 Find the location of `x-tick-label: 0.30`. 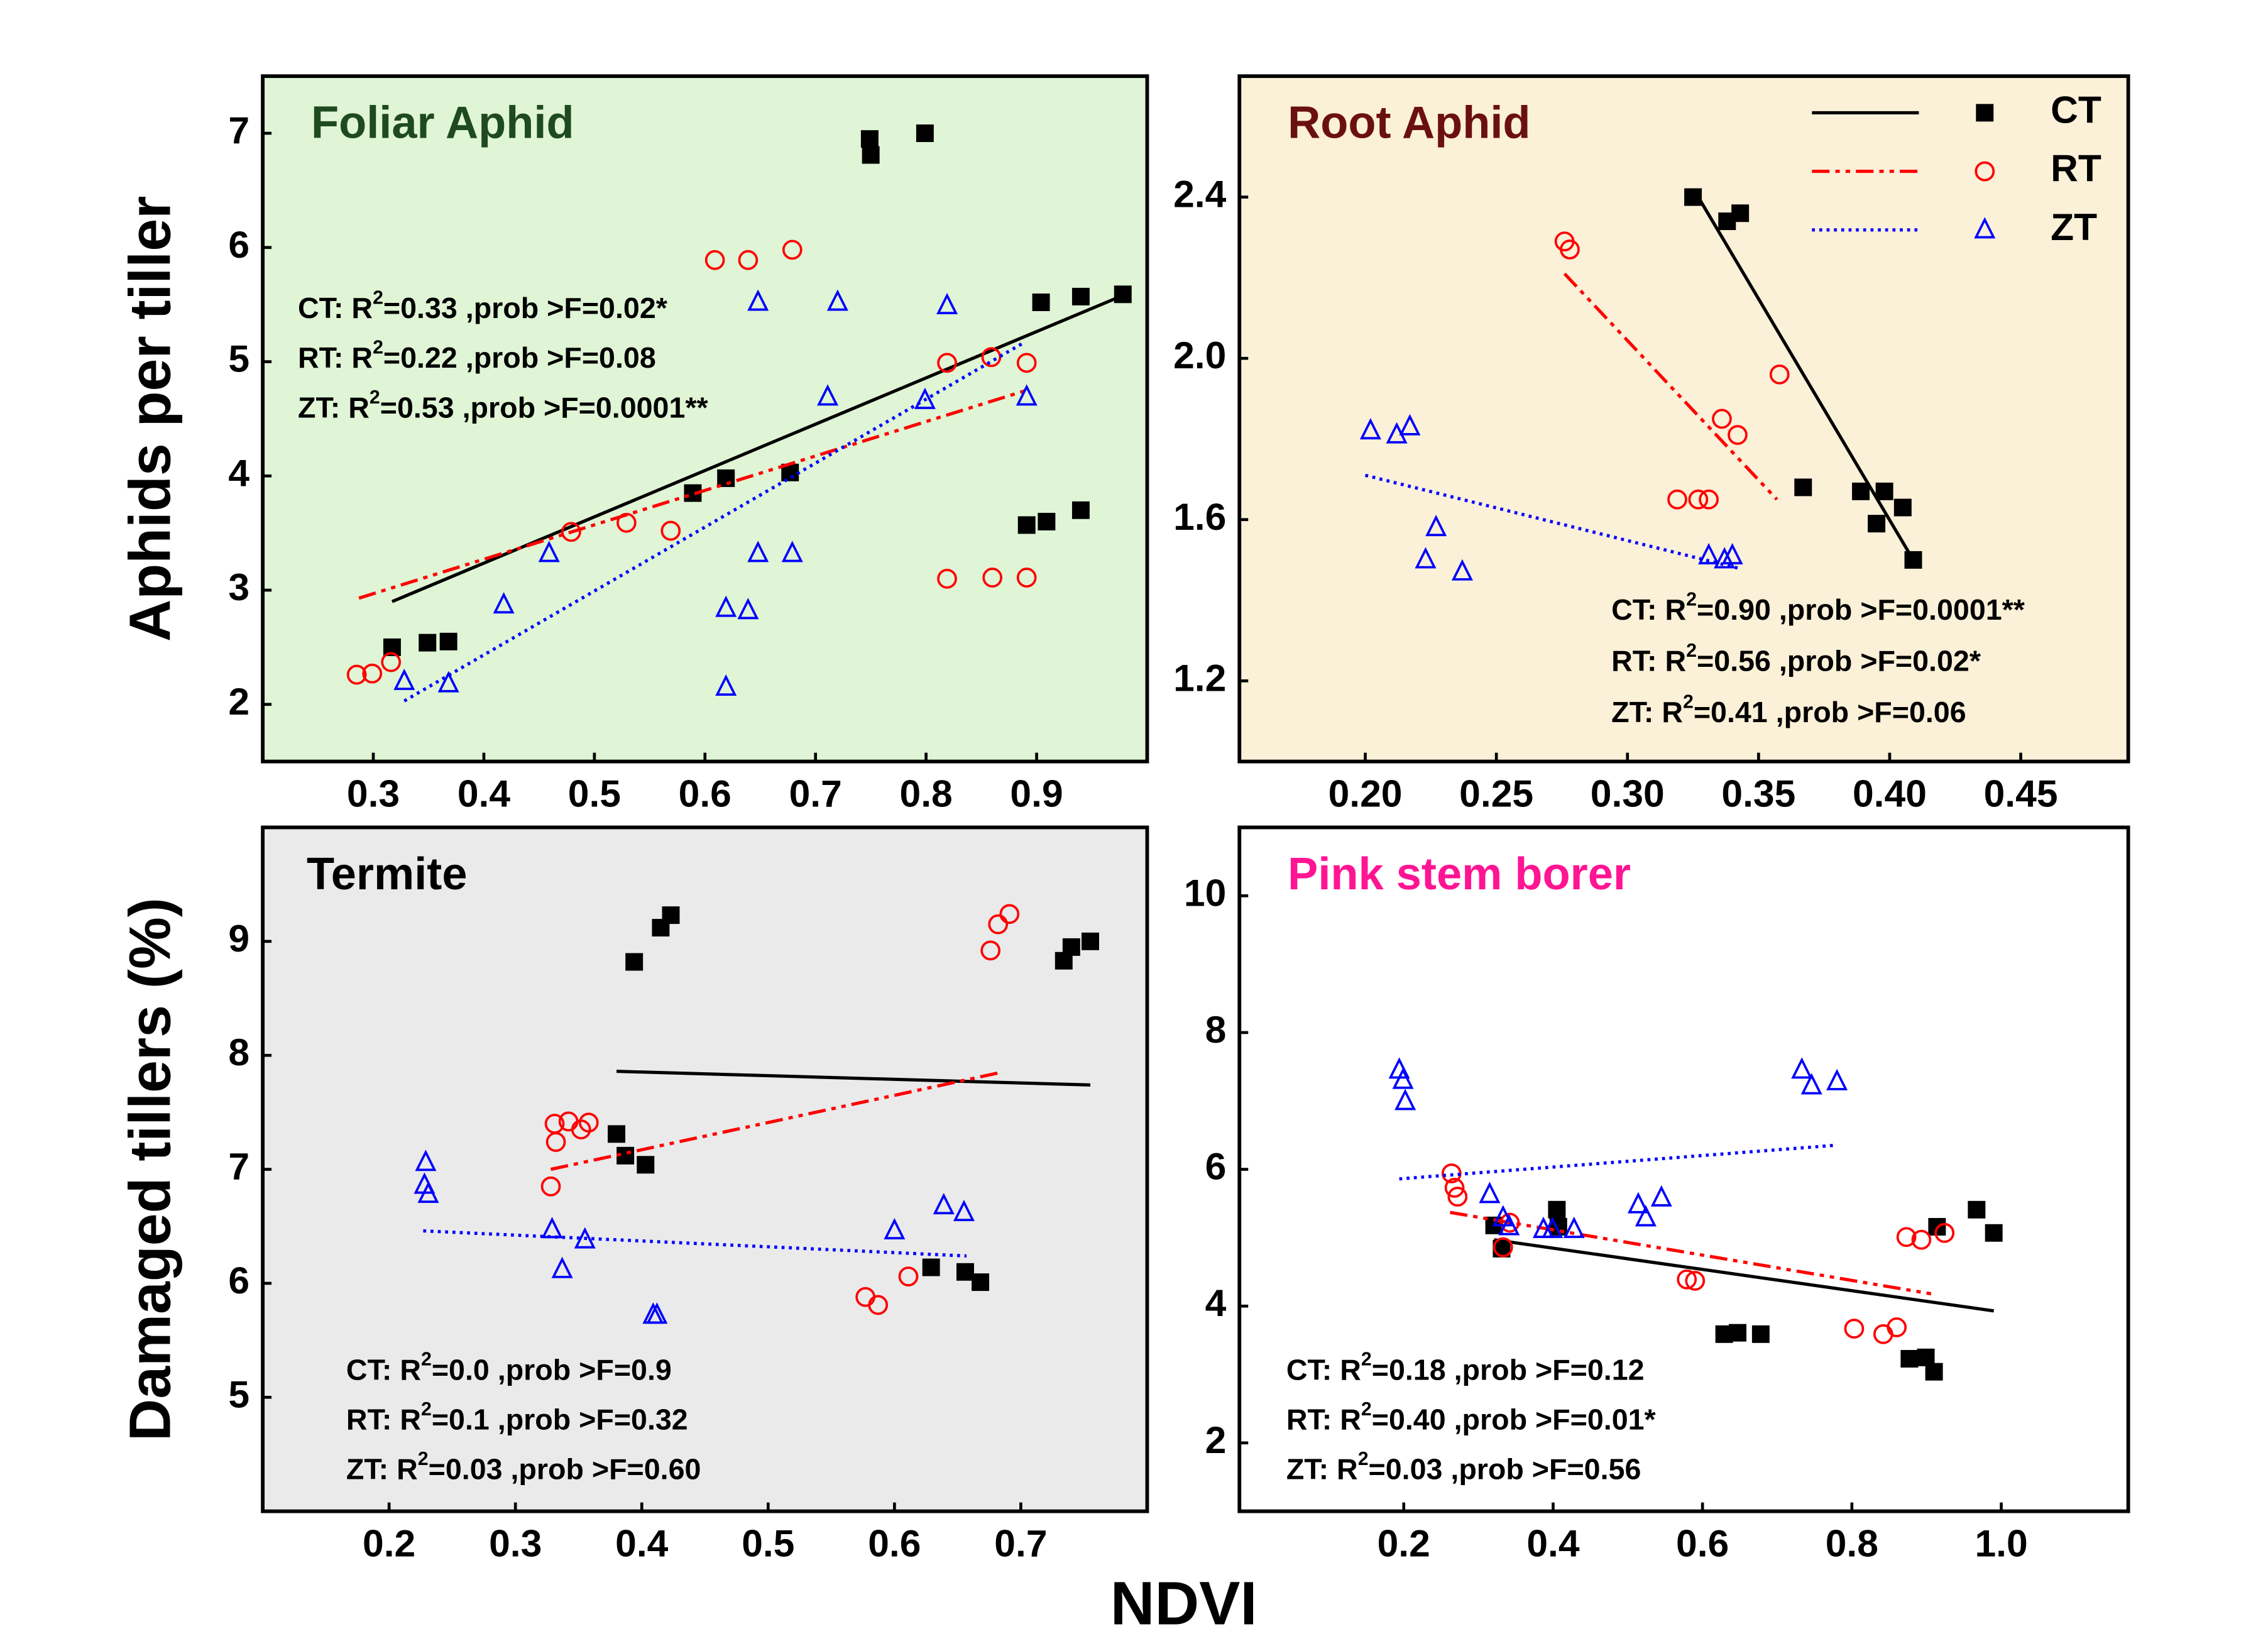

x-tick-label: 0.30 is located at coordinates (1628, 793).